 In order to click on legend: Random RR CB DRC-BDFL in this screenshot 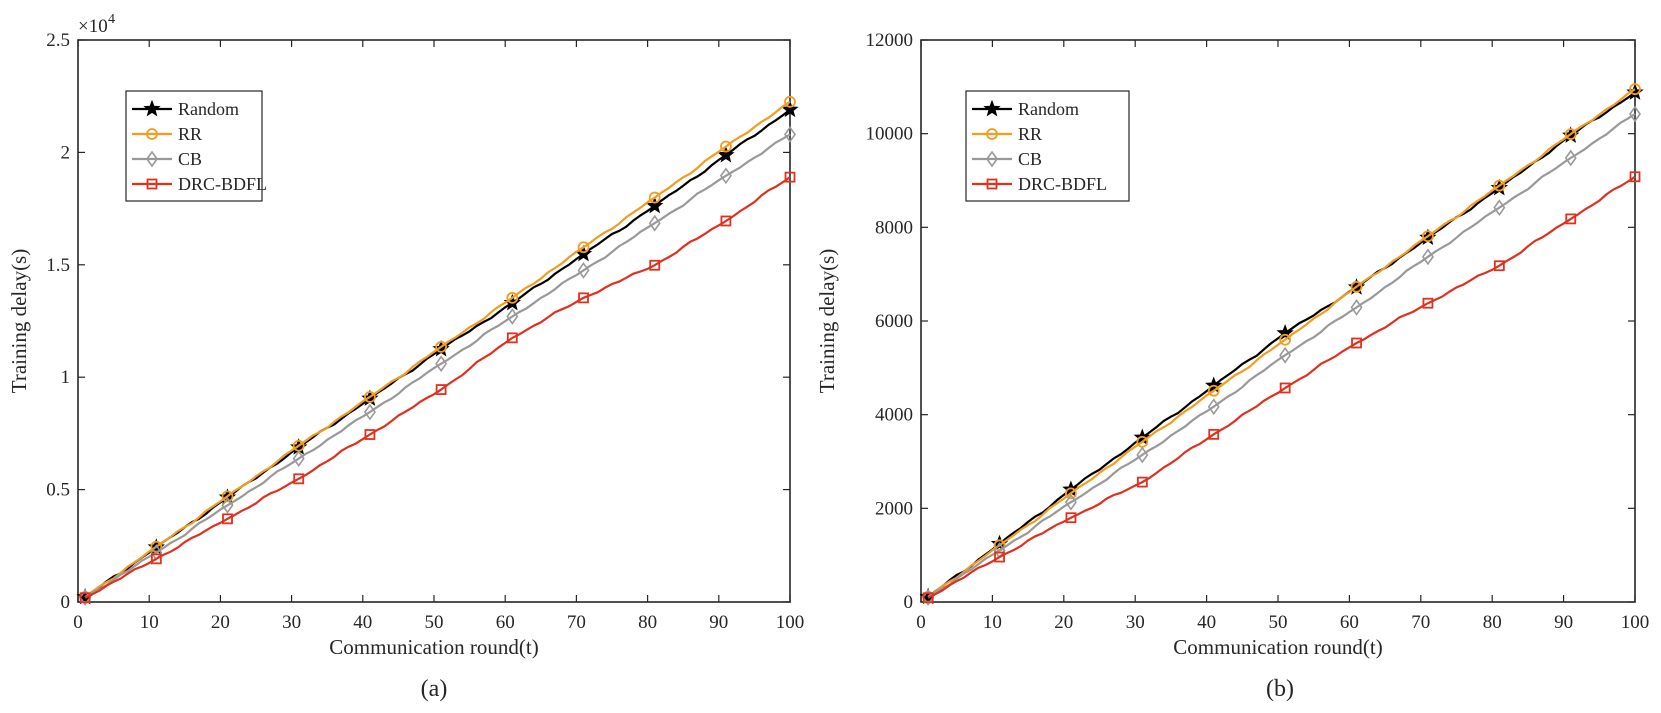, I will do `click(196, 146)`.